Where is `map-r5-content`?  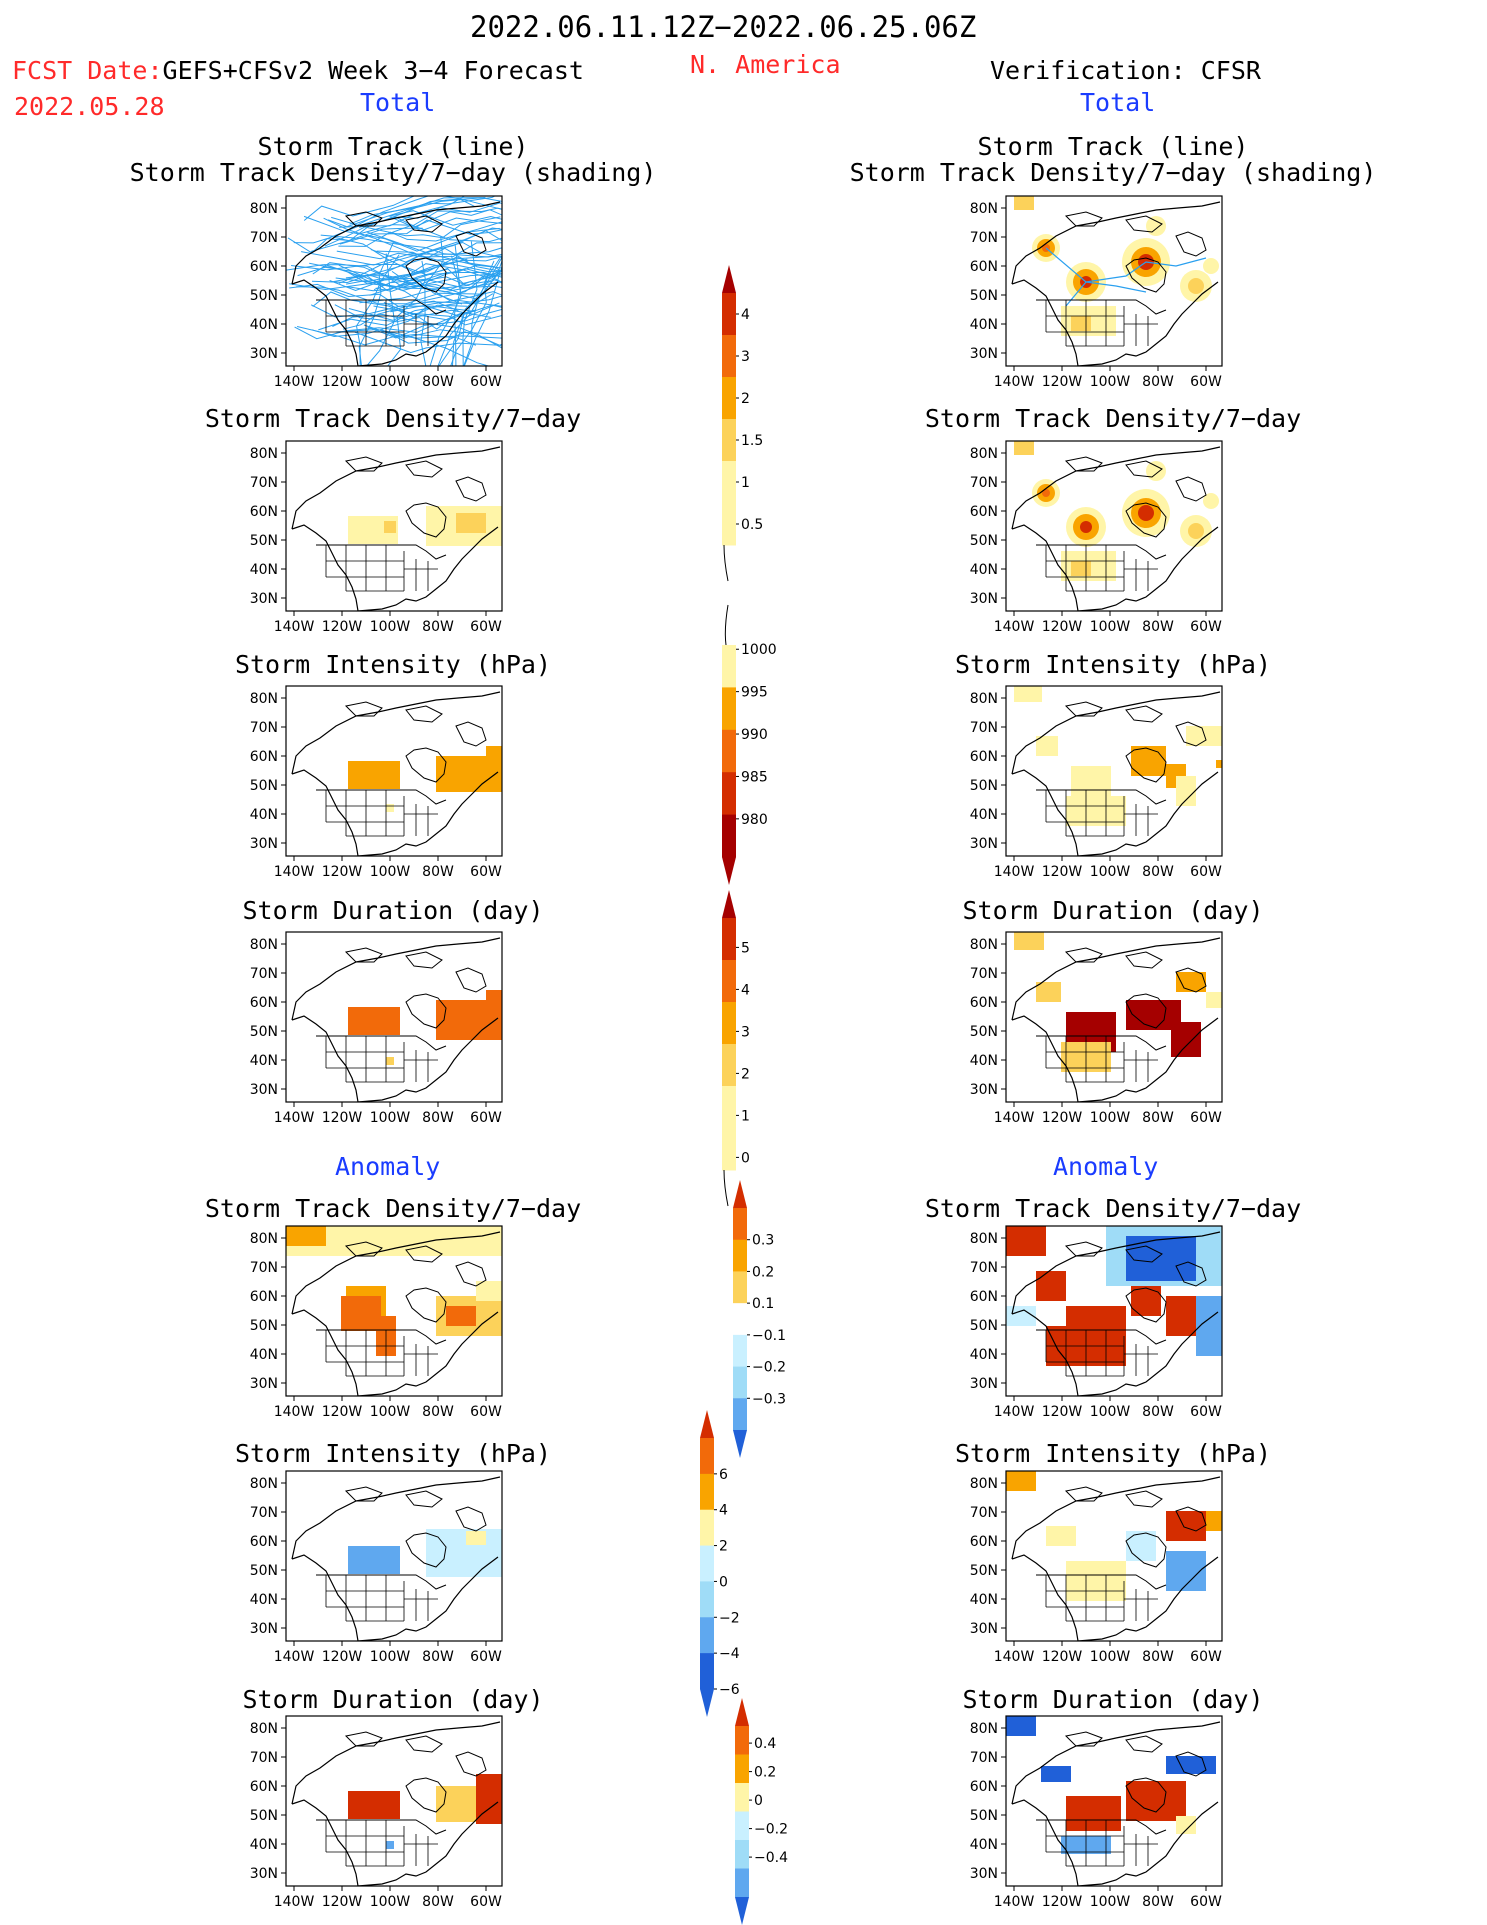 map-r5-content is located at coordinates (1114, 1311).